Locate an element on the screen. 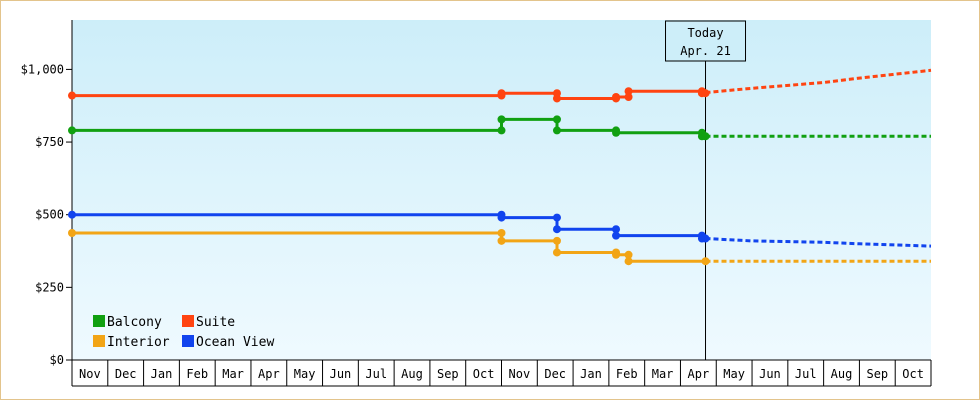 Image resolution: width=980 pixels, height=400 pixels. today-date: Apr. 21 is located at coordinates (705, 51).